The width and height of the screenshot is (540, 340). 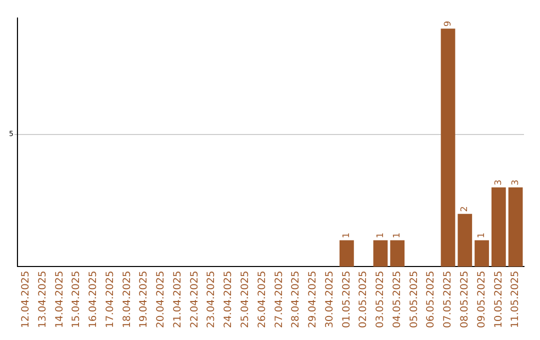 What do you see at coordinates (364, 299) in the screenshot?
I see `x-tick-label: 02.05.2025` at bounding box center [364, 299].